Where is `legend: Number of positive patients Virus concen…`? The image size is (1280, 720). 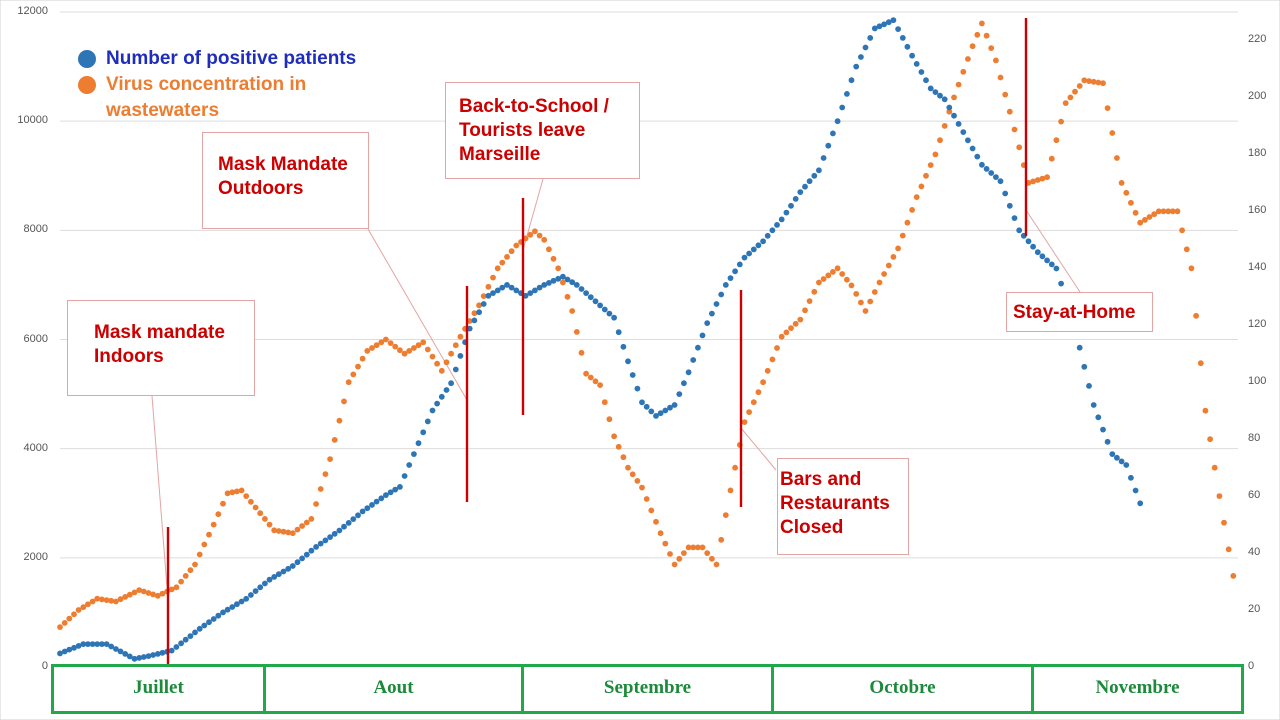 legend: Number of positive patients Virus concen… is located at coordinates (217, 85).